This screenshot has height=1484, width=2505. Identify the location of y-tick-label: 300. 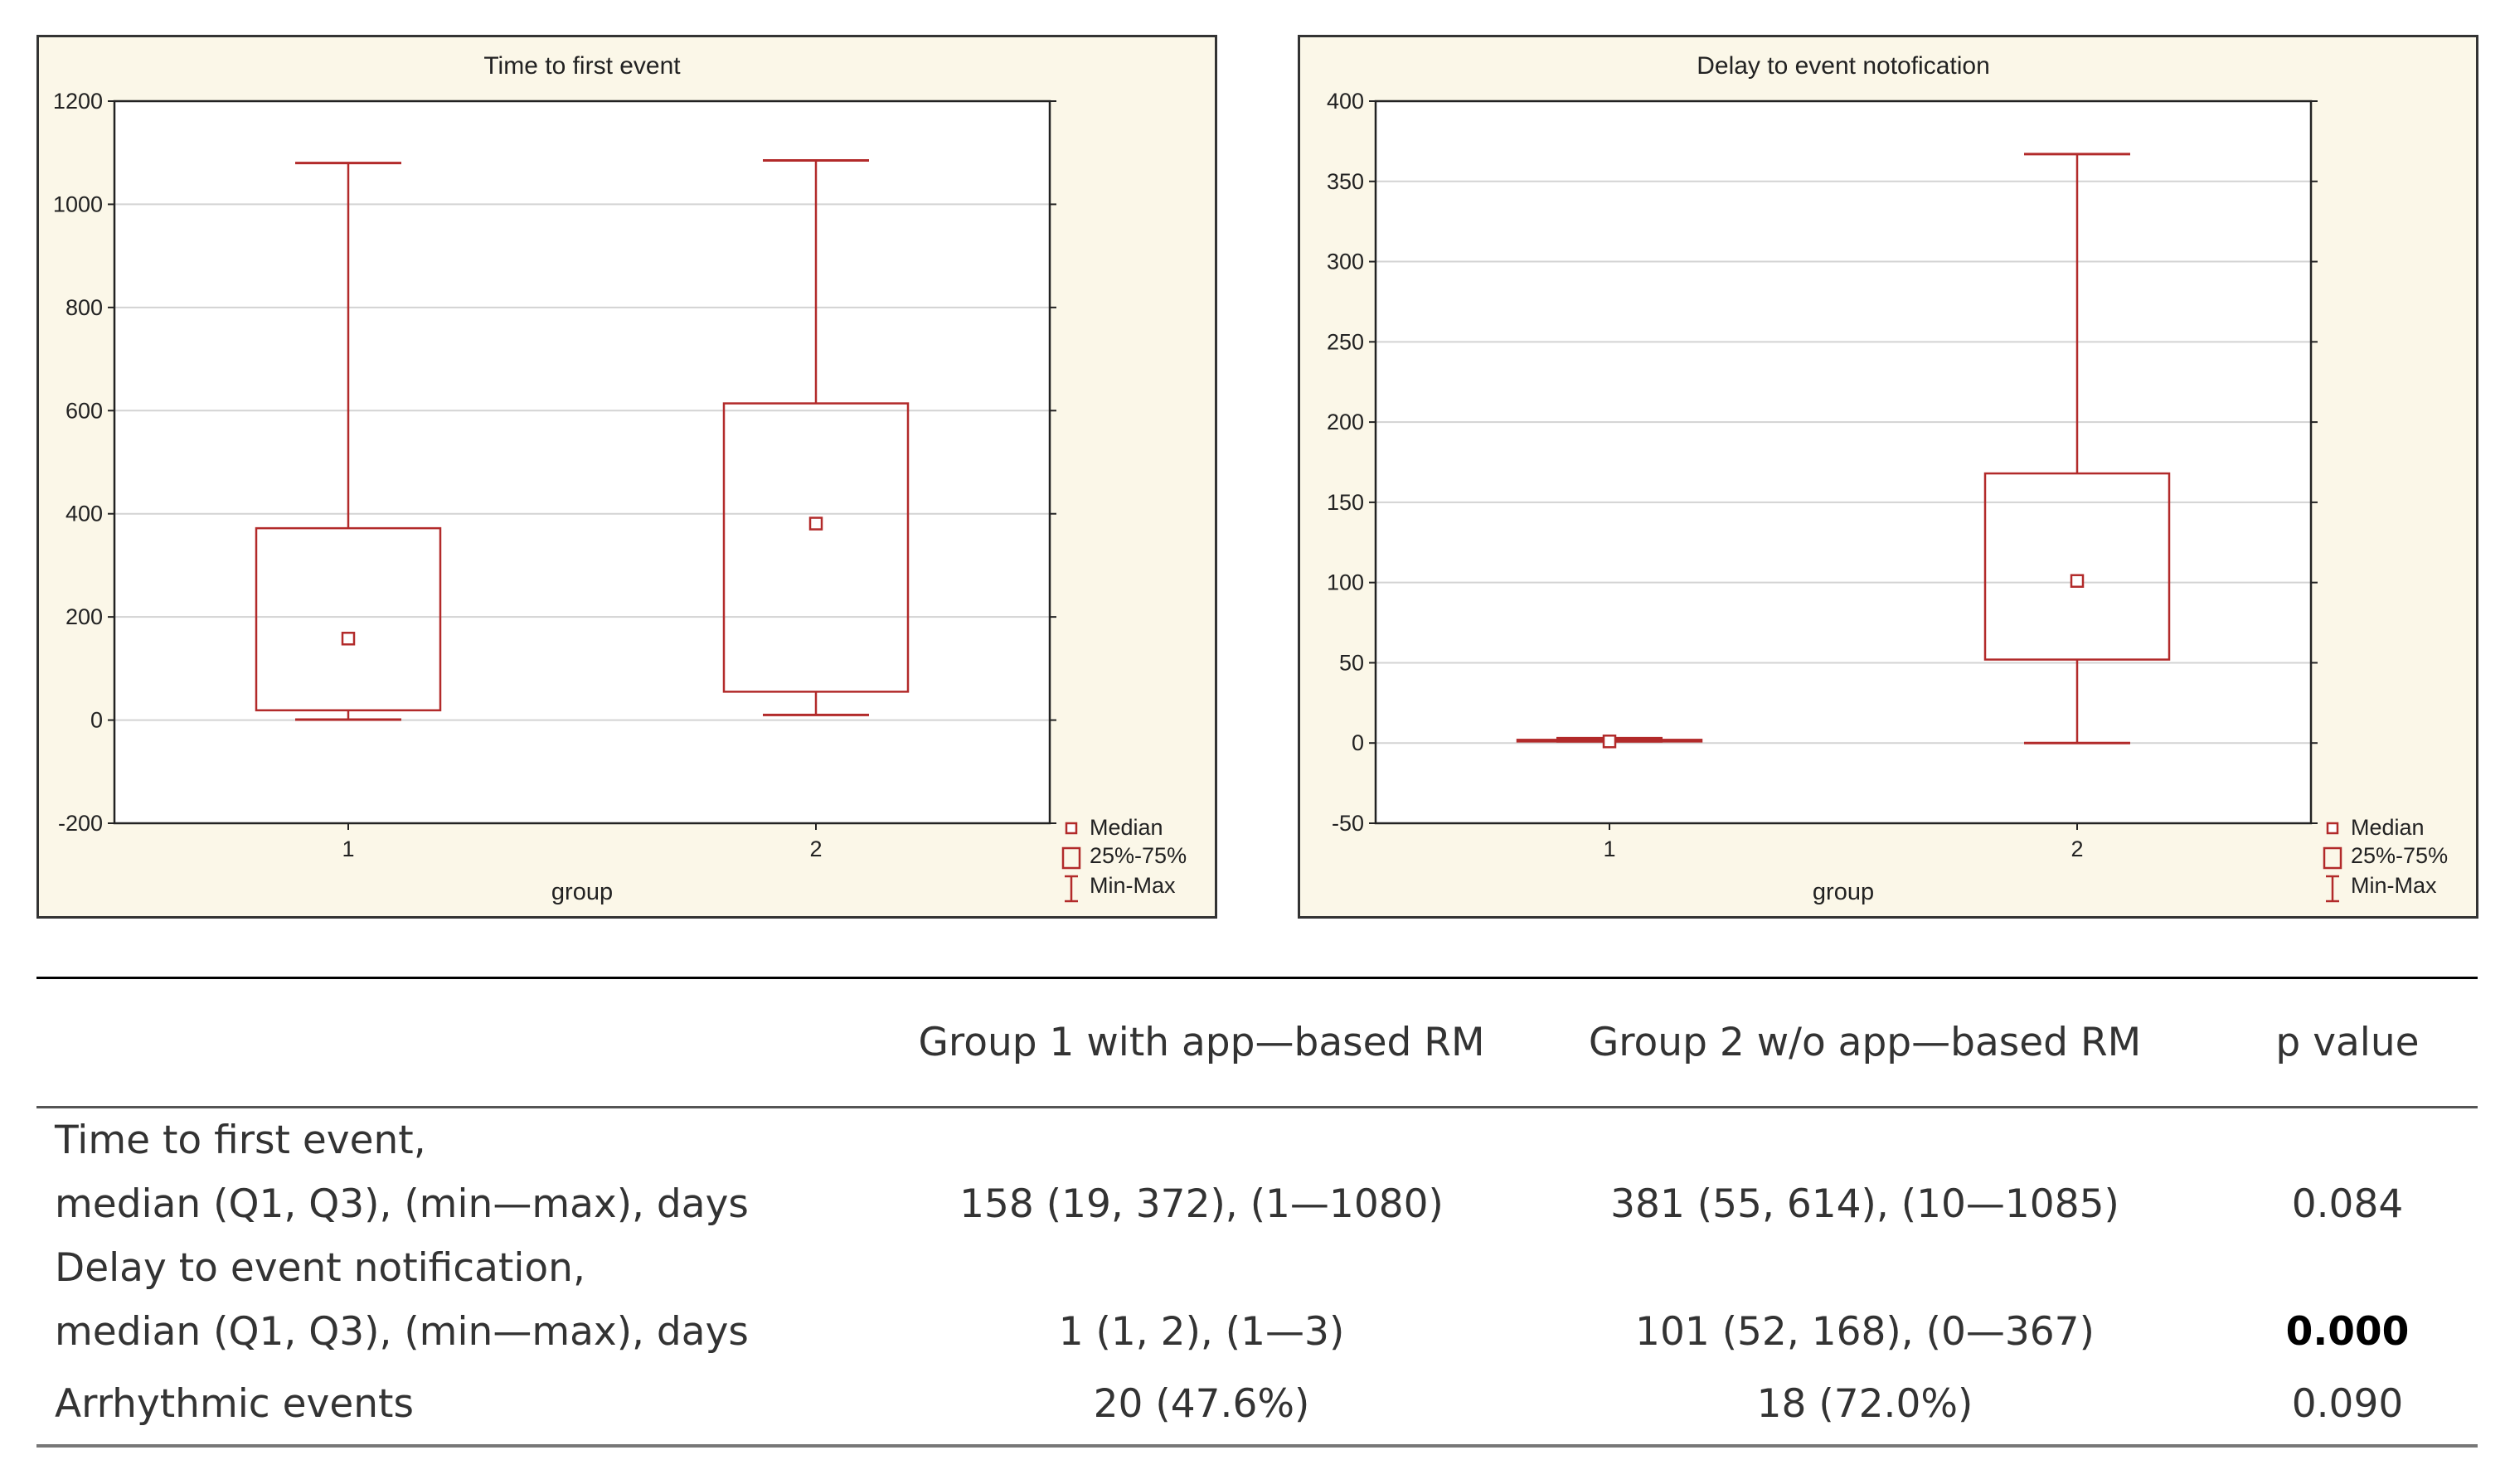
(1345, 262).